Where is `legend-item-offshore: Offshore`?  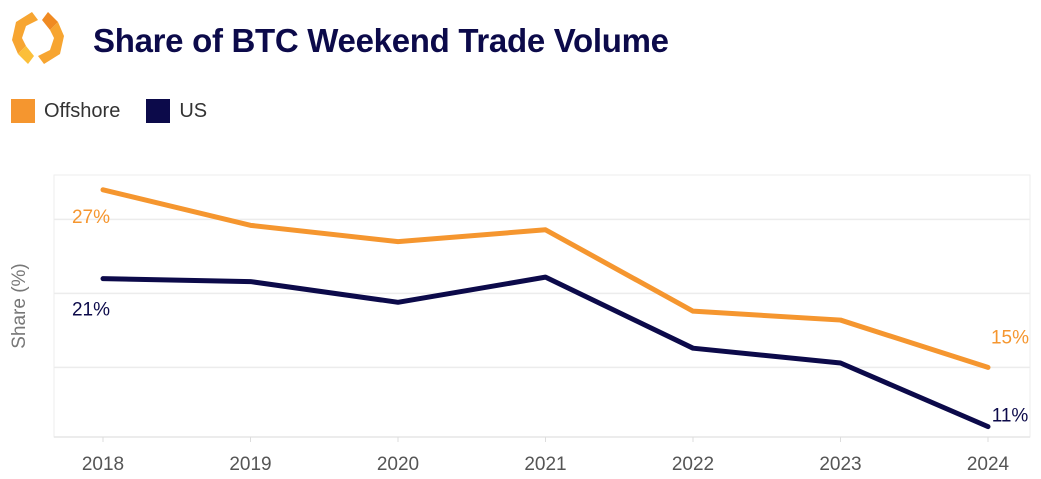
legend-item-offshore: Offshore is located at coordinates (65, 111).